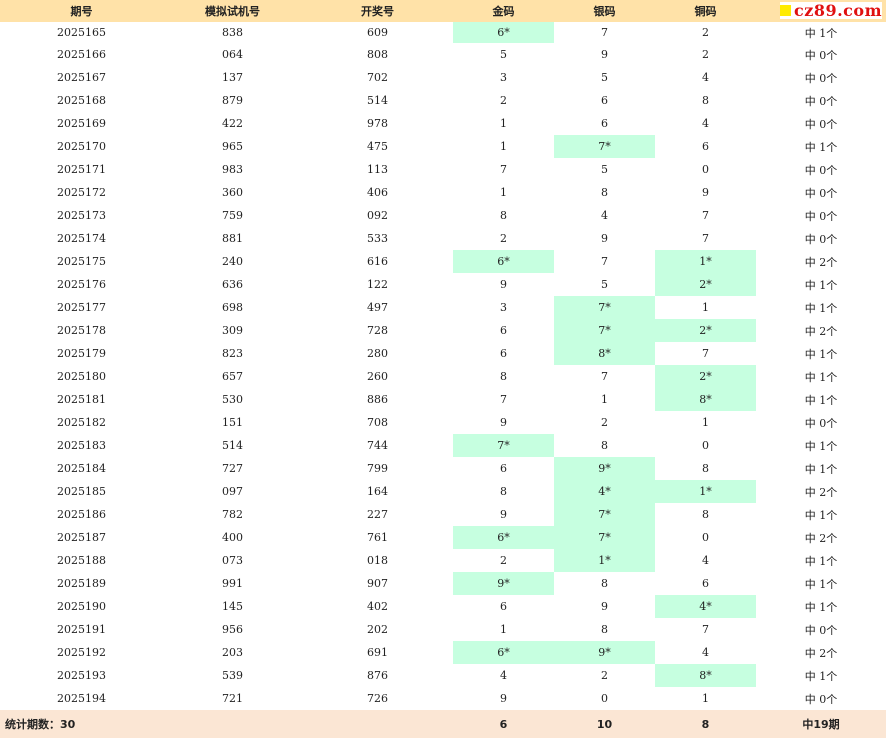  What do you see at coordinates (232, 353) in the screenshot?
I see `sim-number-cell: 823` at bounding box center [232, 353].